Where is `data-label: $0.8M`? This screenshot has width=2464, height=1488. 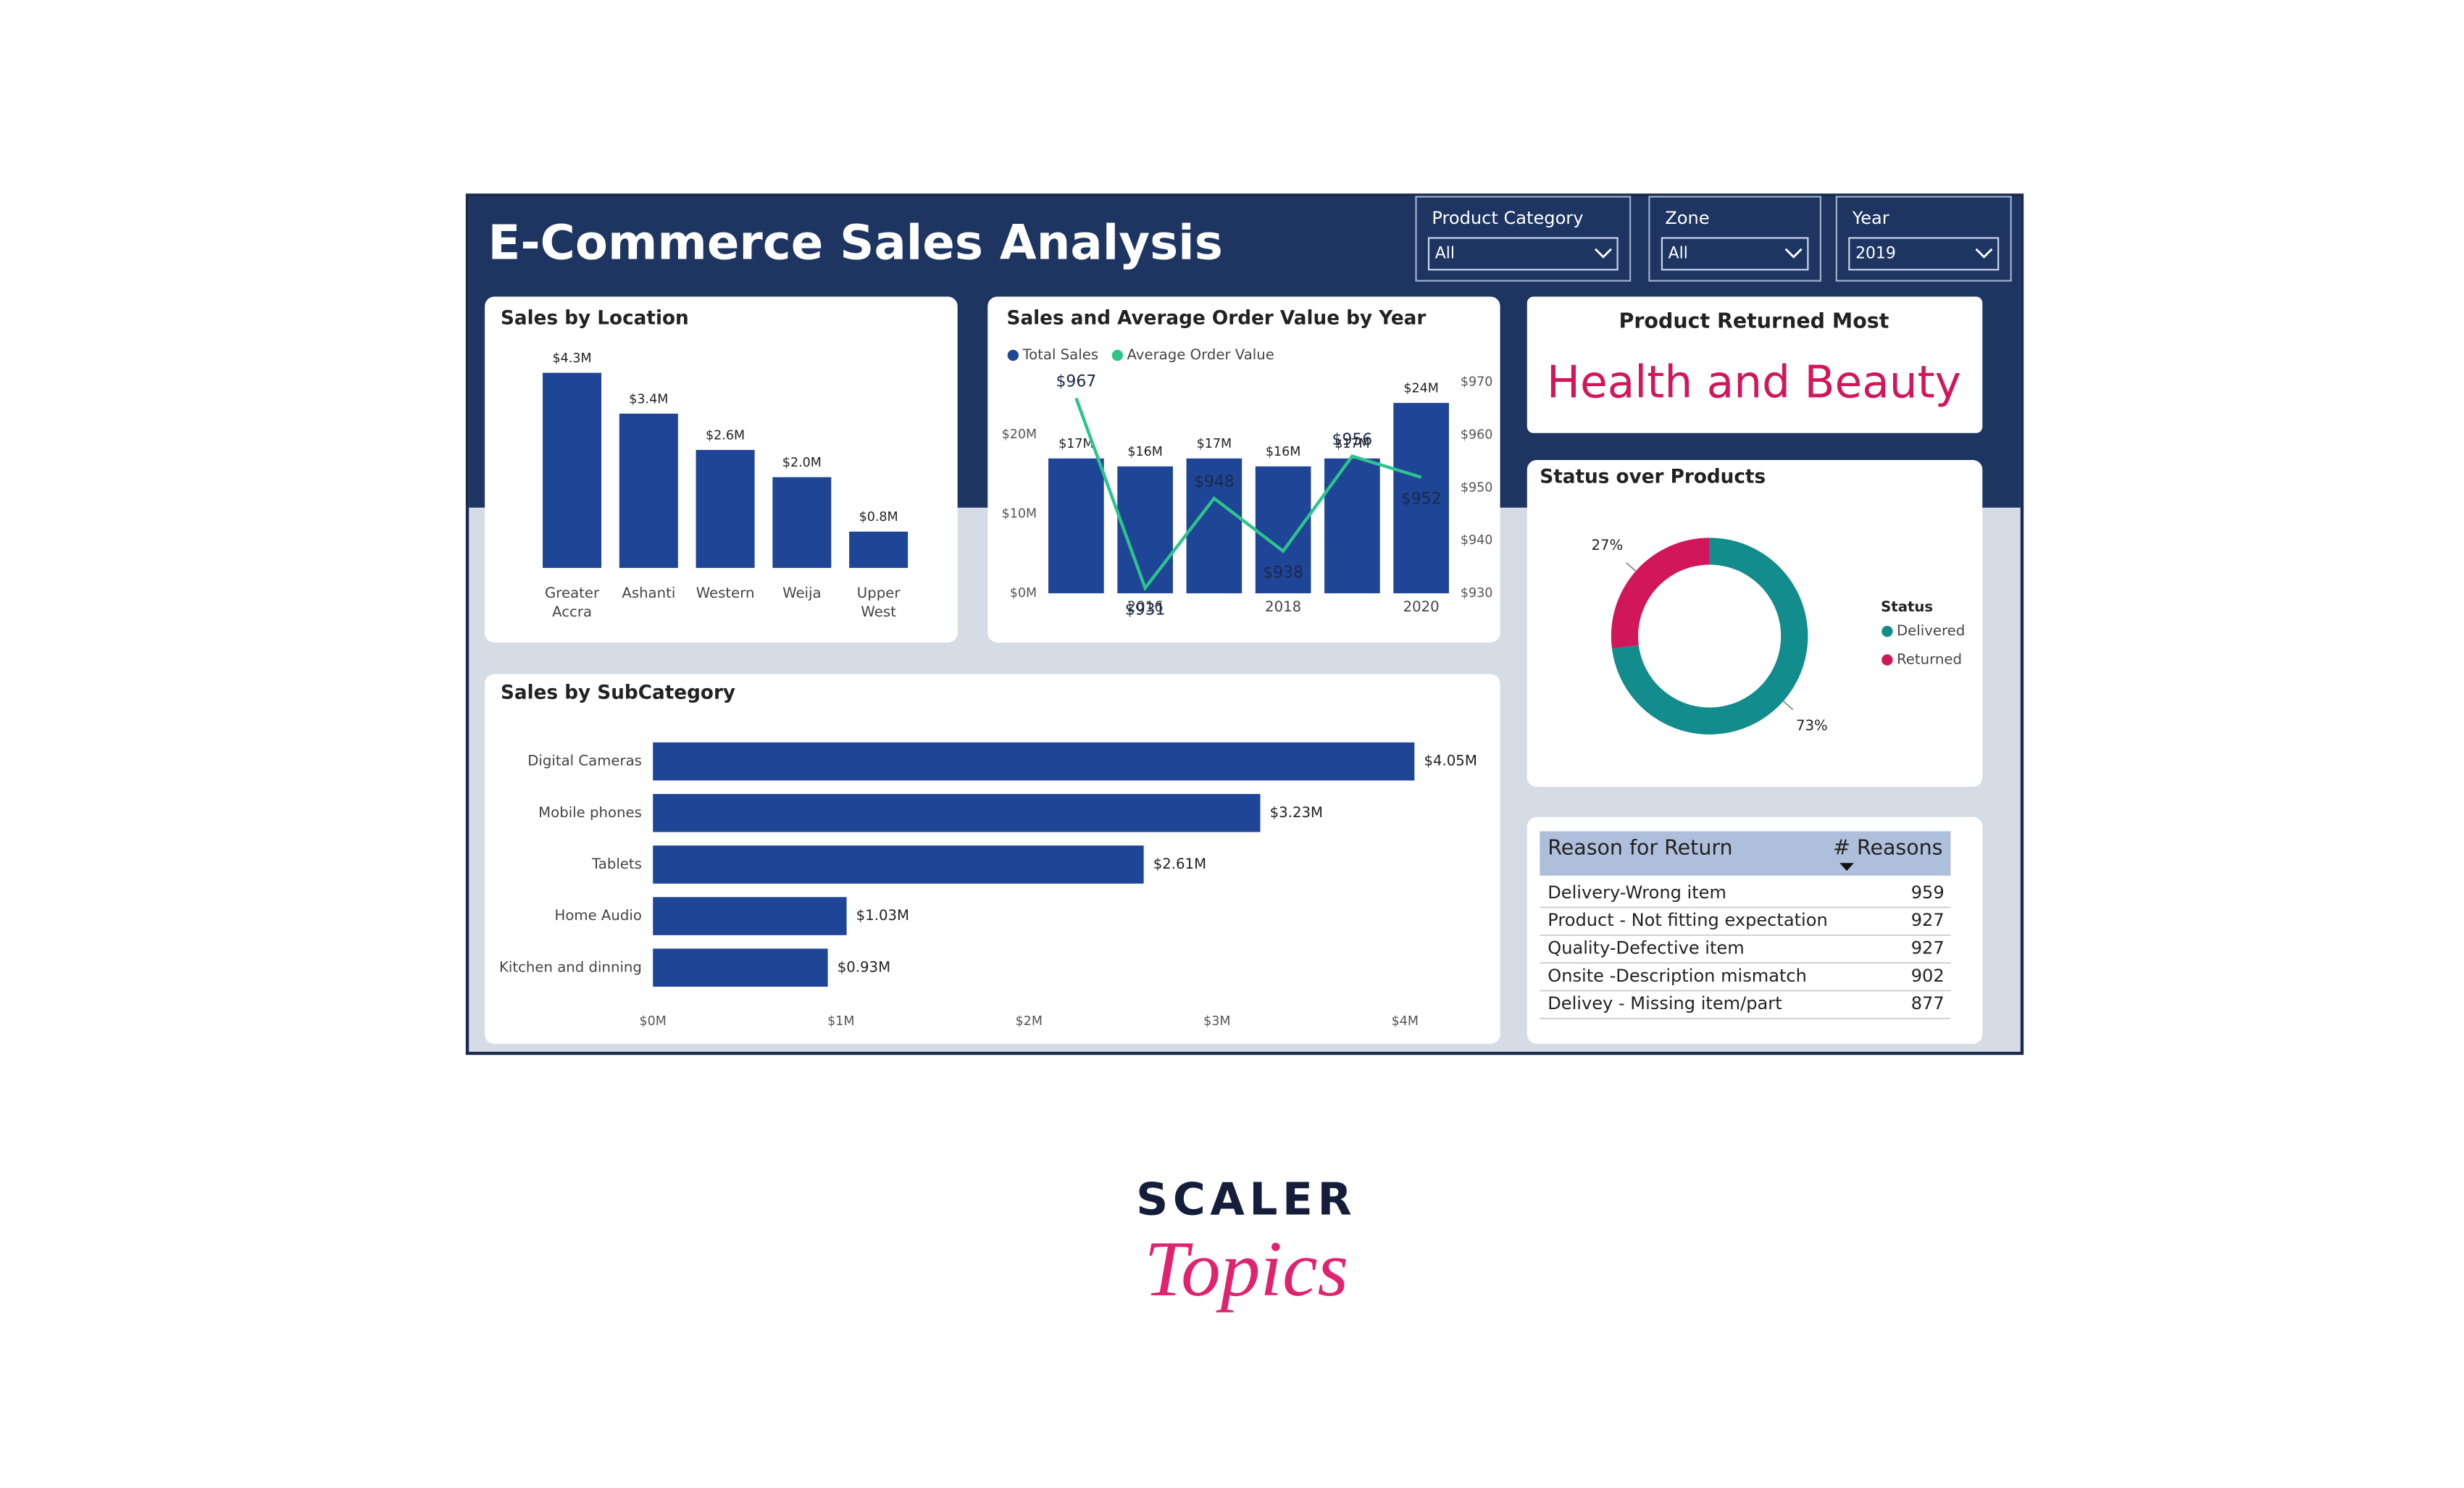 data-label: $0.8M is located at coordinates (878, 517).